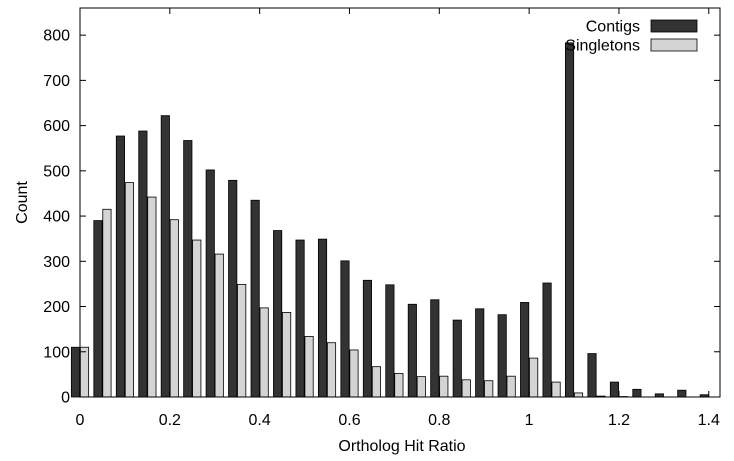  What do you see at coordinates (349, 420) in the screenshot?
I see `x-tick-label: 0.6` at bounding box center [349, 420].